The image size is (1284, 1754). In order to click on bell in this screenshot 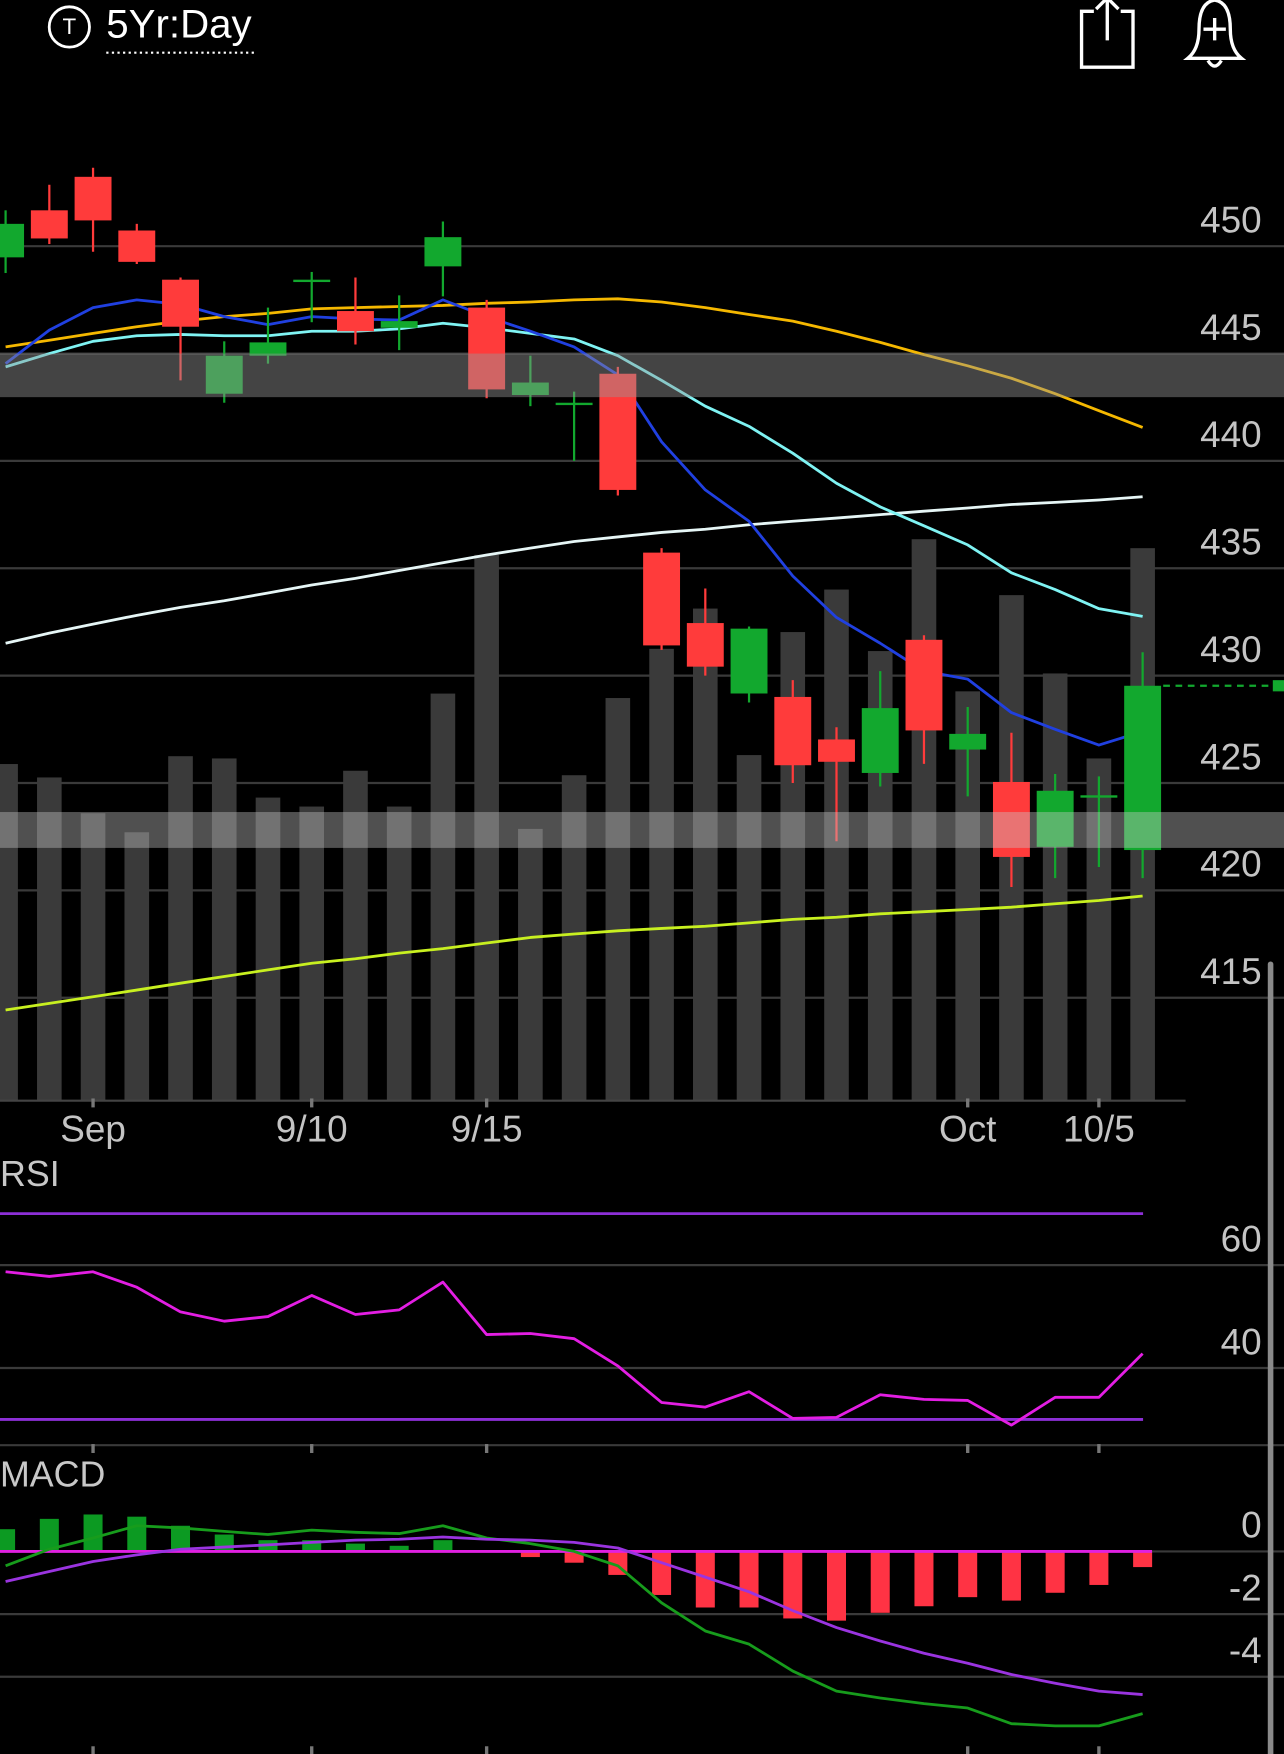, I will do `click(1215, 30)`.